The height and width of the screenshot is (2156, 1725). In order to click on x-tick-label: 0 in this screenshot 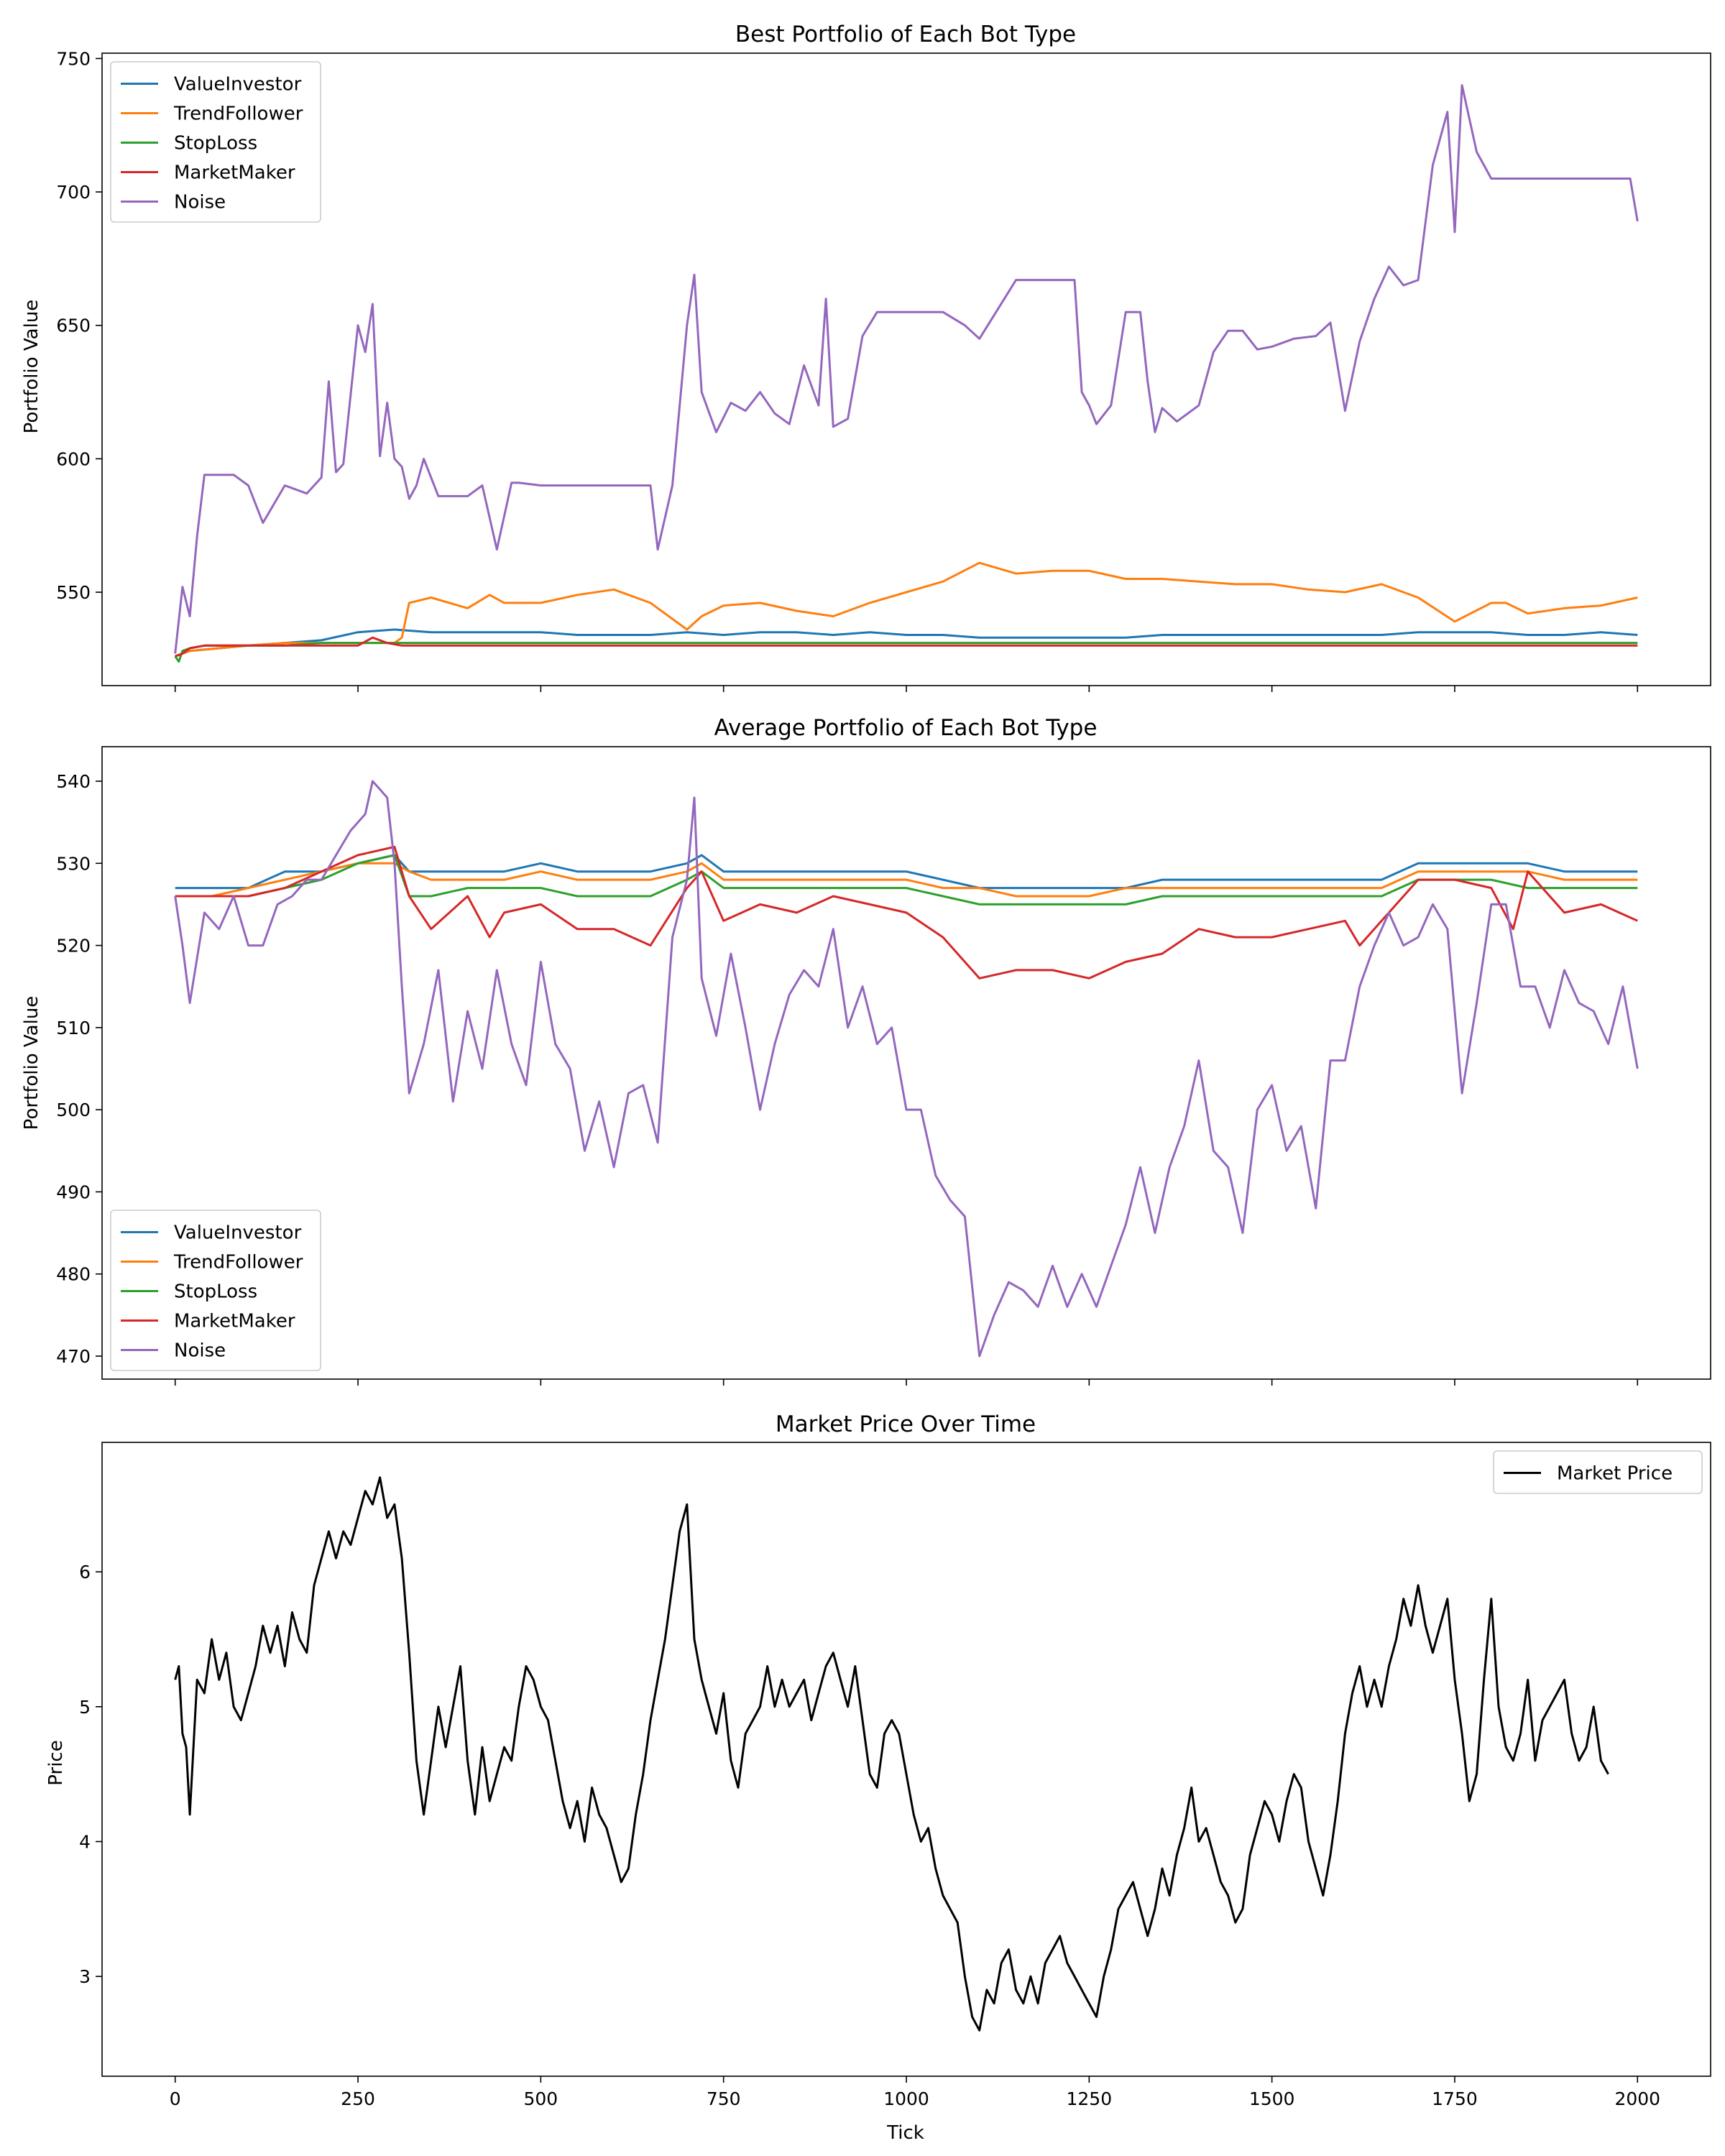, I will do `click(175, 2098)`.